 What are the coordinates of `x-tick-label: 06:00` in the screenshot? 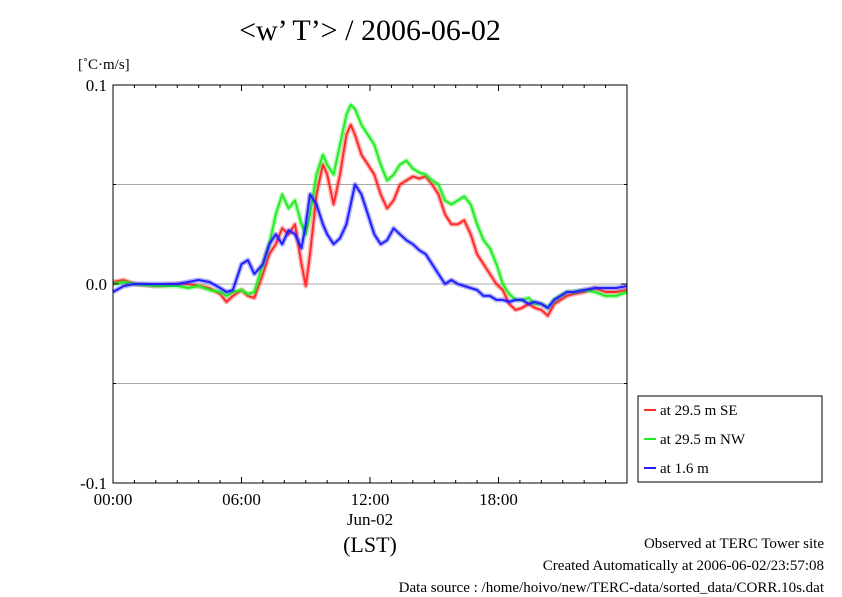 It's located at (241, 499).